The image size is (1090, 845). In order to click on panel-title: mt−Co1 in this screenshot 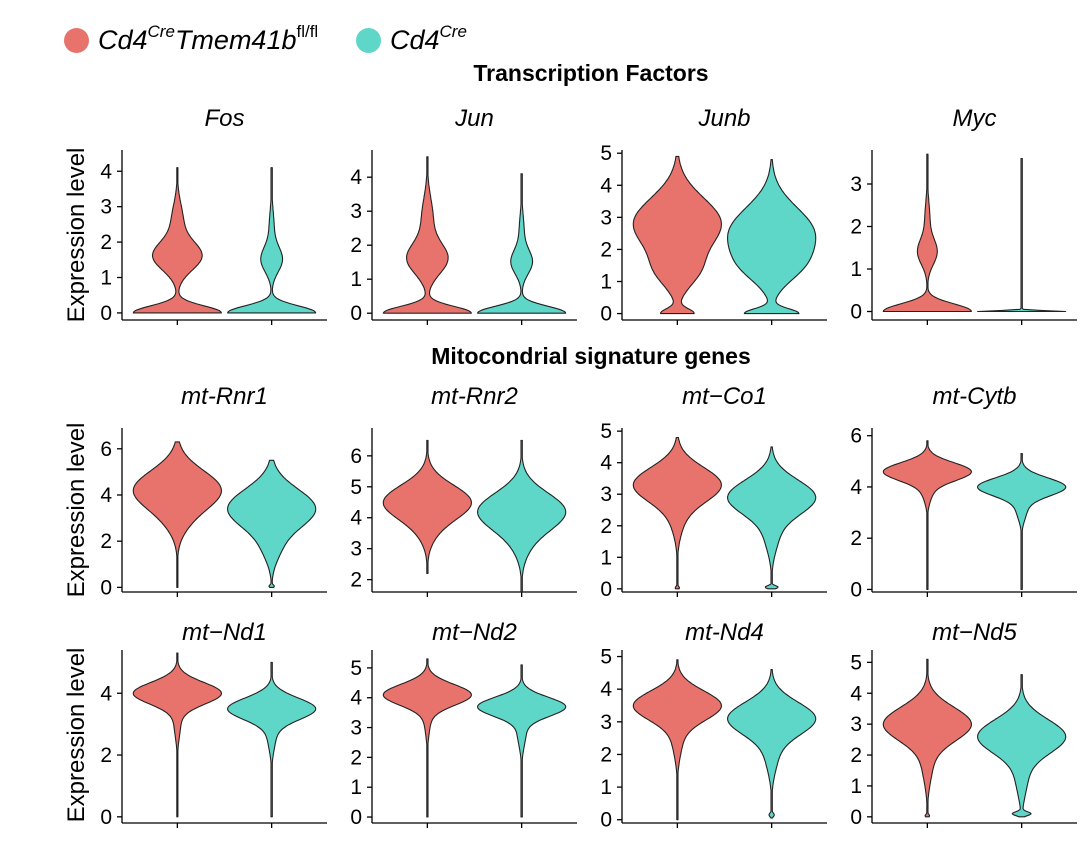, I will do `click(724, 396)`.